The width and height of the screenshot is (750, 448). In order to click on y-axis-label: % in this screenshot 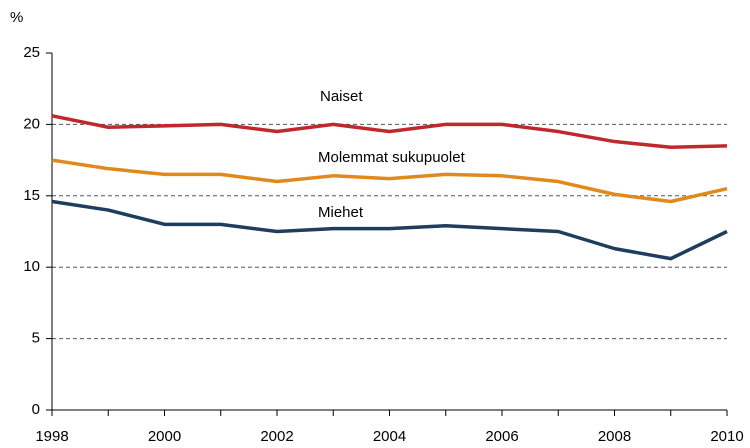, I will do `click(16, 17)`.